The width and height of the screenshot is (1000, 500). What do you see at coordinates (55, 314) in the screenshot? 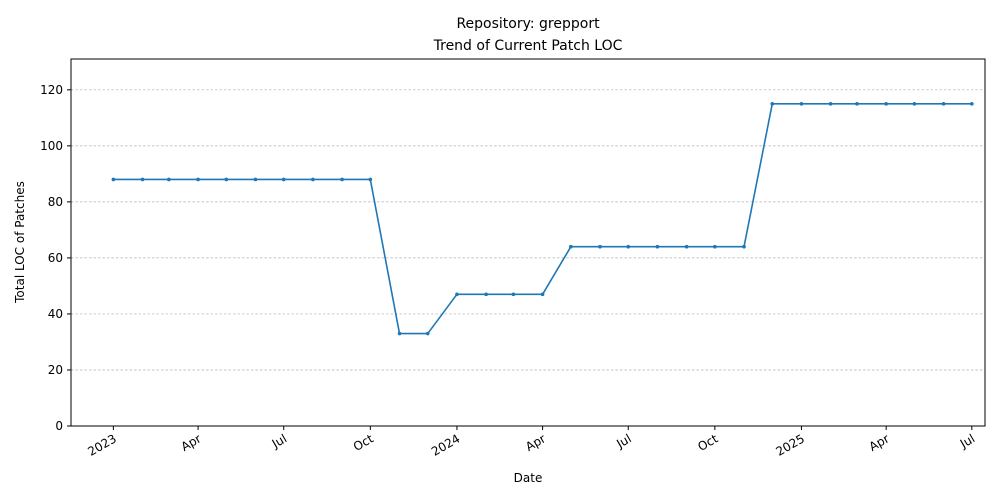
I see `y-tick-label: 40` at bounding box center [55, 314].